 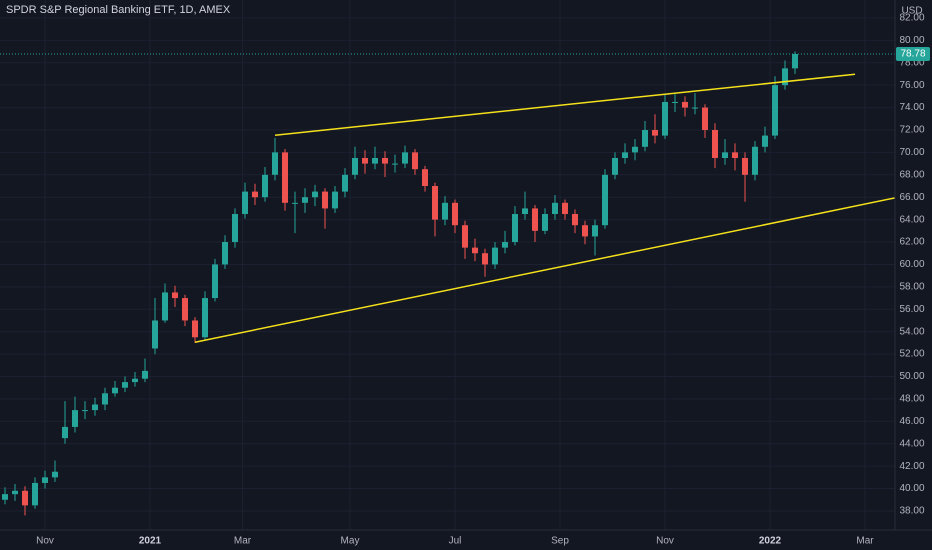 I want to click on x-tick-label: Jul, so click(x=455, y=541).